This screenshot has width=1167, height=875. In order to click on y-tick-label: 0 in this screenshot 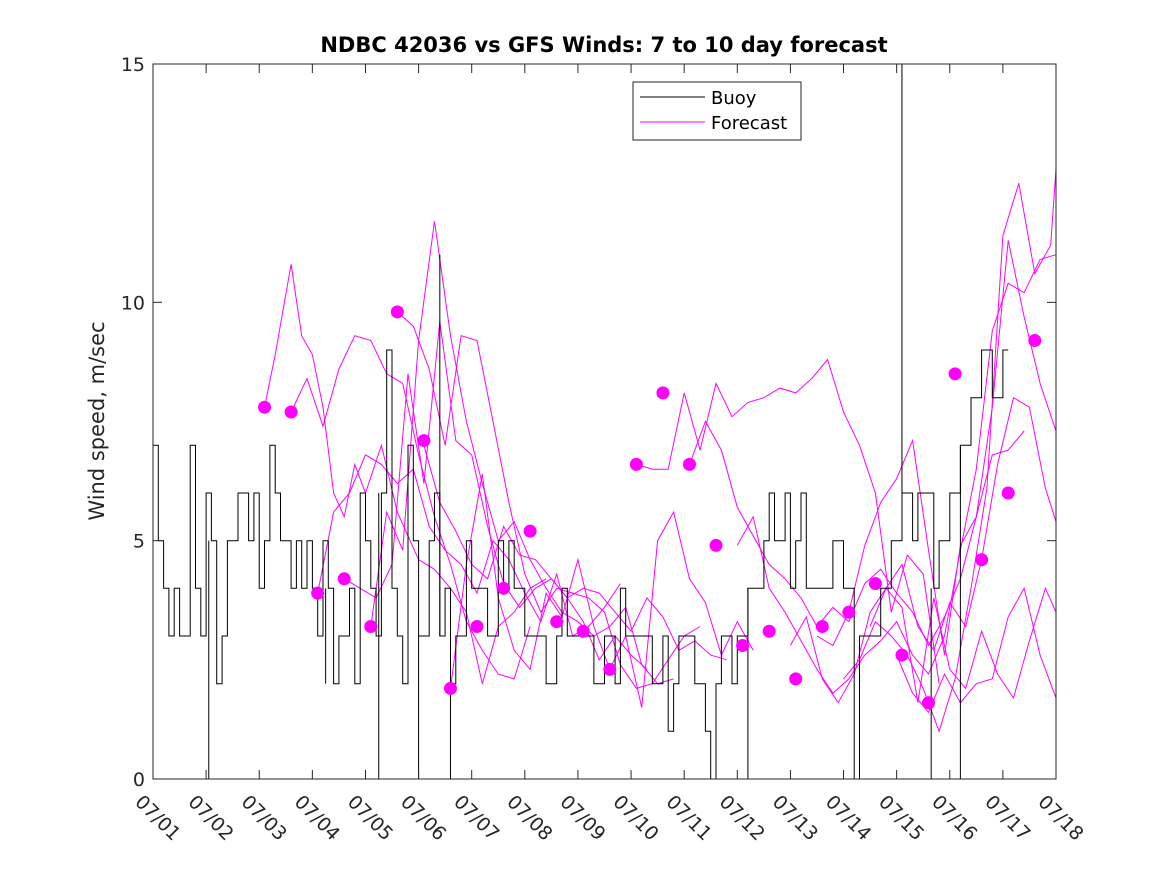, I will do `click(139, 780)`.